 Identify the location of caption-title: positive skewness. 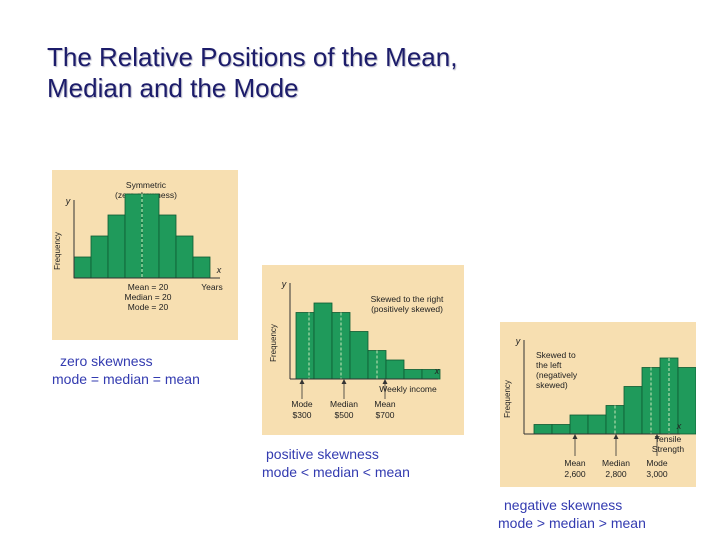
(322, 454).